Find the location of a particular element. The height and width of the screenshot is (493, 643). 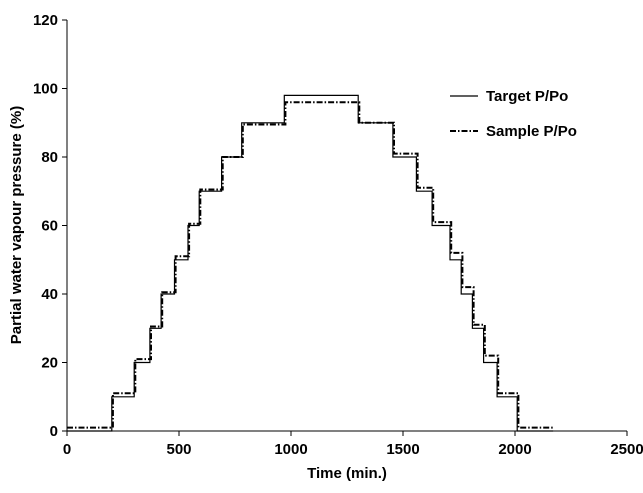

x-tick-label: 500 is located at coordinates (178, 449).